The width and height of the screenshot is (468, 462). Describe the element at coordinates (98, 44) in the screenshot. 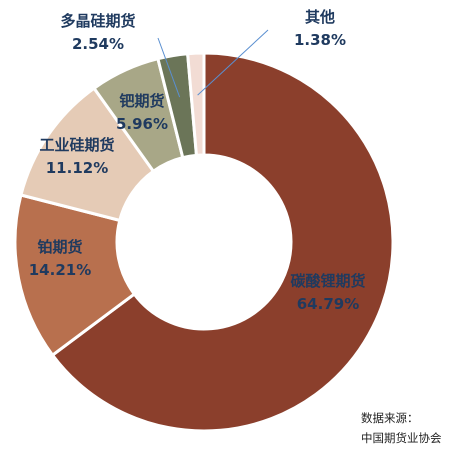

I see `slice-value-polysilicon: 2.54%` at that location.